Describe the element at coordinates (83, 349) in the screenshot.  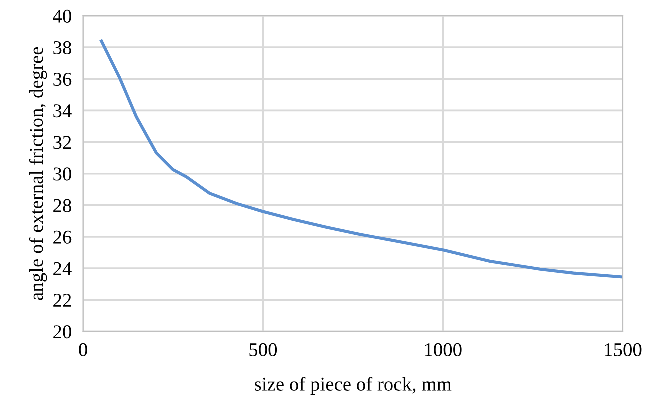
I see `x-tick-label: 0` at that location.